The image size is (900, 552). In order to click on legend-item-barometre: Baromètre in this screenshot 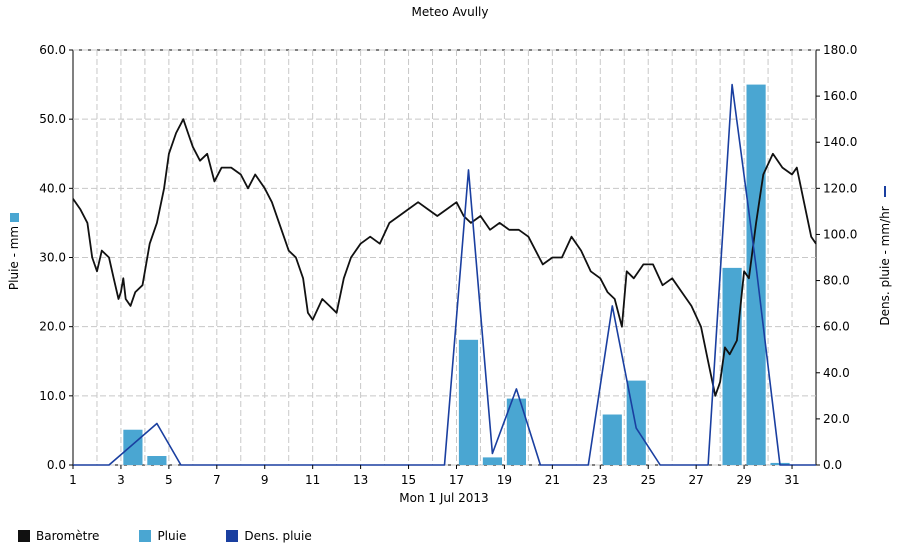, I will do `click(58, 536)`.